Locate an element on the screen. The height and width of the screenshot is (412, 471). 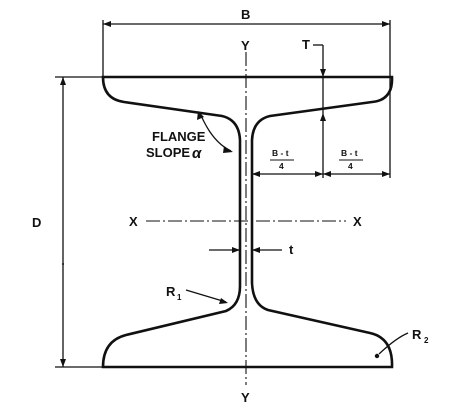
quarter-arrow-mid-right is located at coordinates (327, 174).